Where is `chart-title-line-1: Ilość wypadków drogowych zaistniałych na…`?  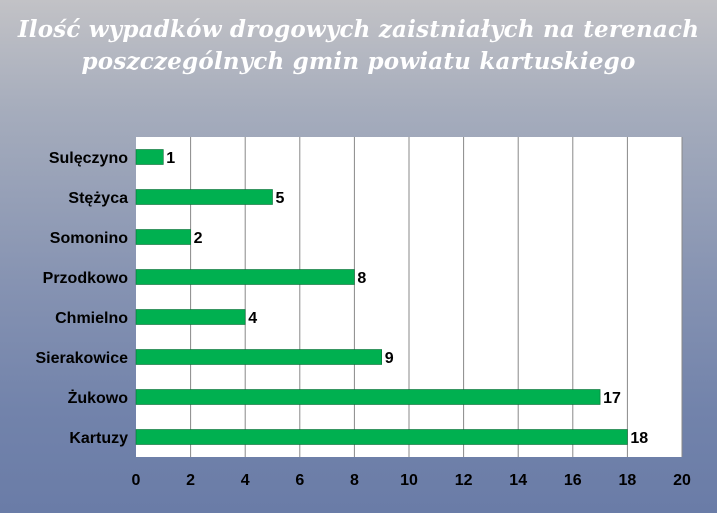 chart-title-line-1: Ilość wypadków drogowych zaistniałych na… is located at coordinates (358, 29).